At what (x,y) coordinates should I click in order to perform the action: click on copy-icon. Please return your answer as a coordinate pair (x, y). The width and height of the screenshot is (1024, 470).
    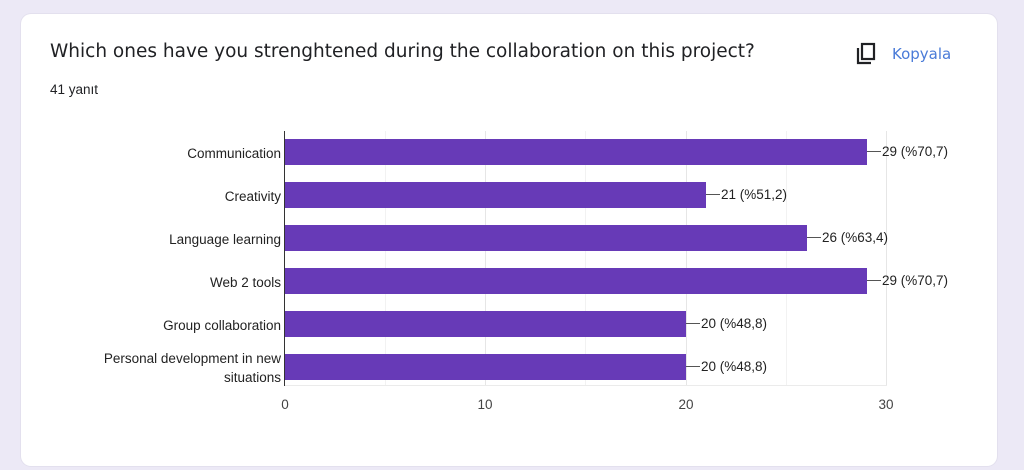
    Looking at the image, I should click on (866, 53).